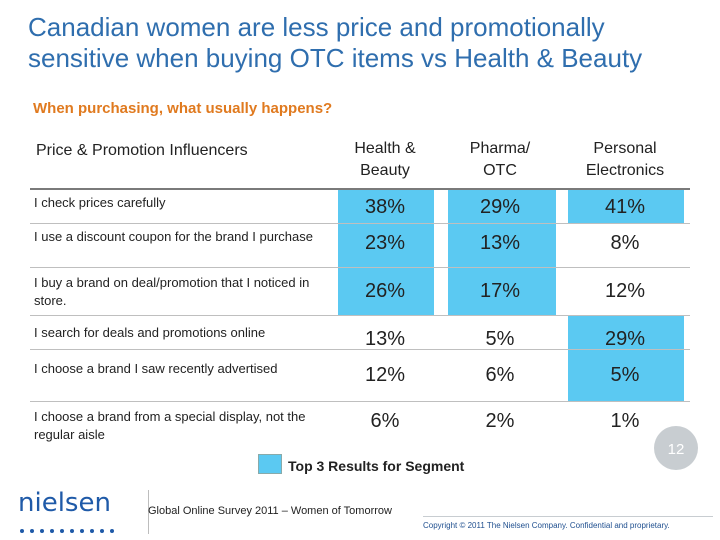 The height and width of the screenshot is (540, 720). I want to click on value-personal-electronics: 1%, so click(625, 421).